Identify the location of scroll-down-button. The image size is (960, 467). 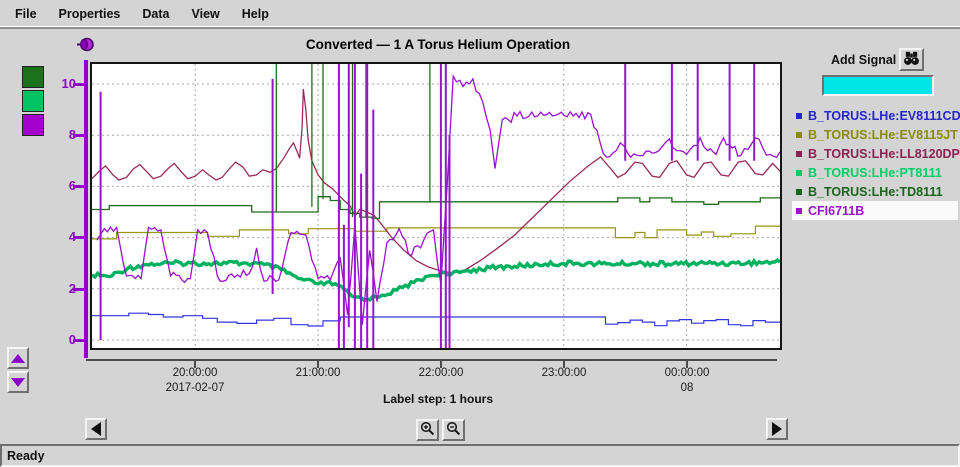
(18, 382).